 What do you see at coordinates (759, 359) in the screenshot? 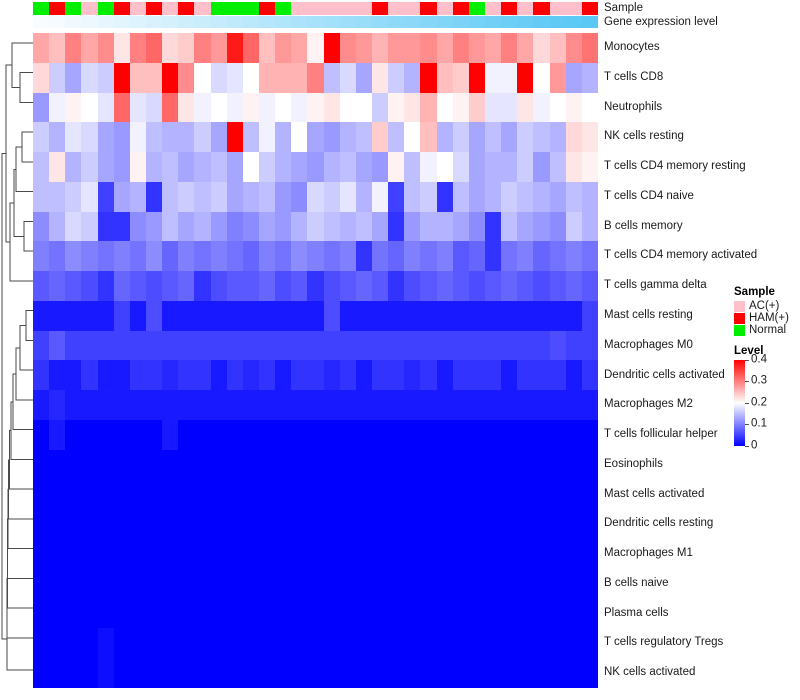
I see `level-legend-tick-label: 0.4` at bounding box center [759, 359].